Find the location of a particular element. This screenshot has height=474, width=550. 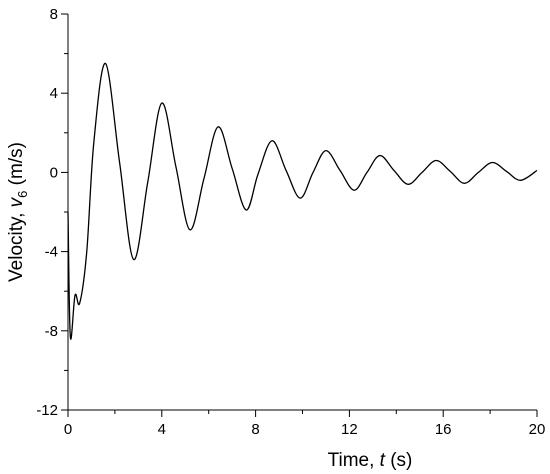

y-label-part: 6 is located at coordinates (22, 194).